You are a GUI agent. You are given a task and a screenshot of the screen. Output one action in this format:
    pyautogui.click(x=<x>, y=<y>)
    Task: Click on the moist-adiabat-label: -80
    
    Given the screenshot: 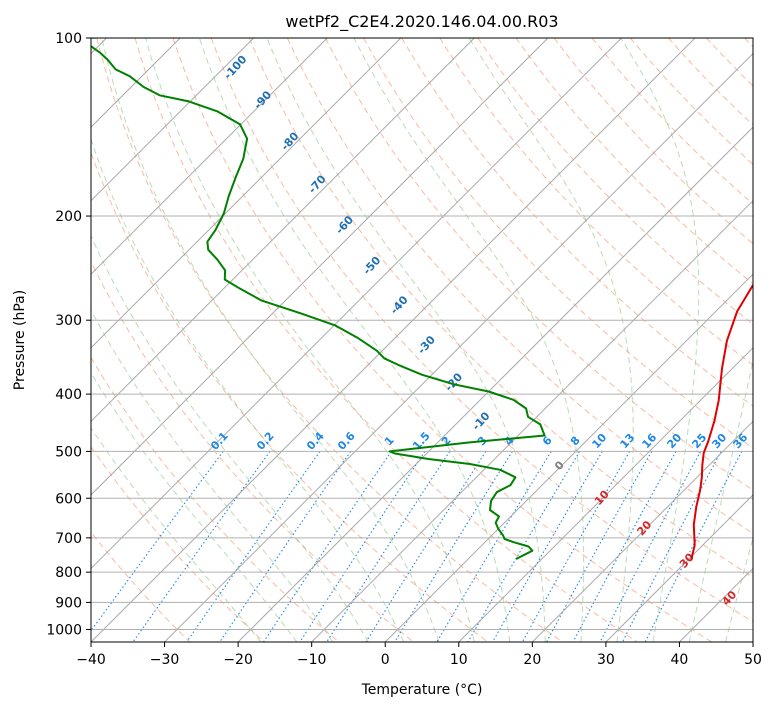 What is the action you would take?
    pyautogui.click(x=290, y=141)
    